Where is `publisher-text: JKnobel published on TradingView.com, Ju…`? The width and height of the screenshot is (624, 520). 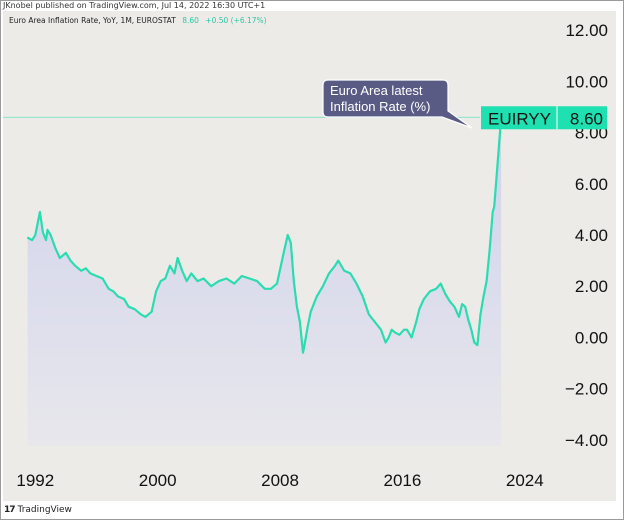 publisher-text: JKnobel published on TradingView.com, Ju… is located at coordinates (134, 5).